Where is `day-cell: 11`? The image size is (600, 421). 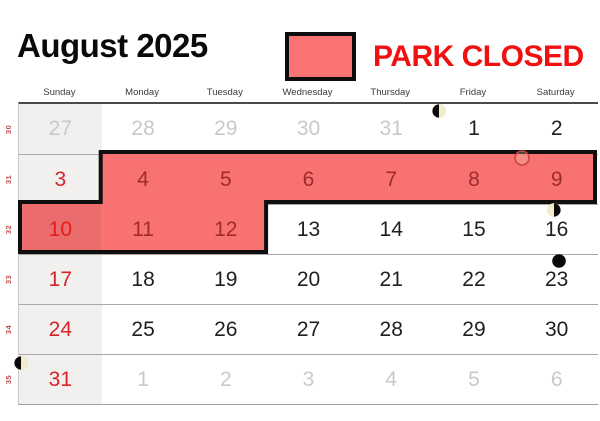
day-cell: 11 is located at coordinates (143, 229).